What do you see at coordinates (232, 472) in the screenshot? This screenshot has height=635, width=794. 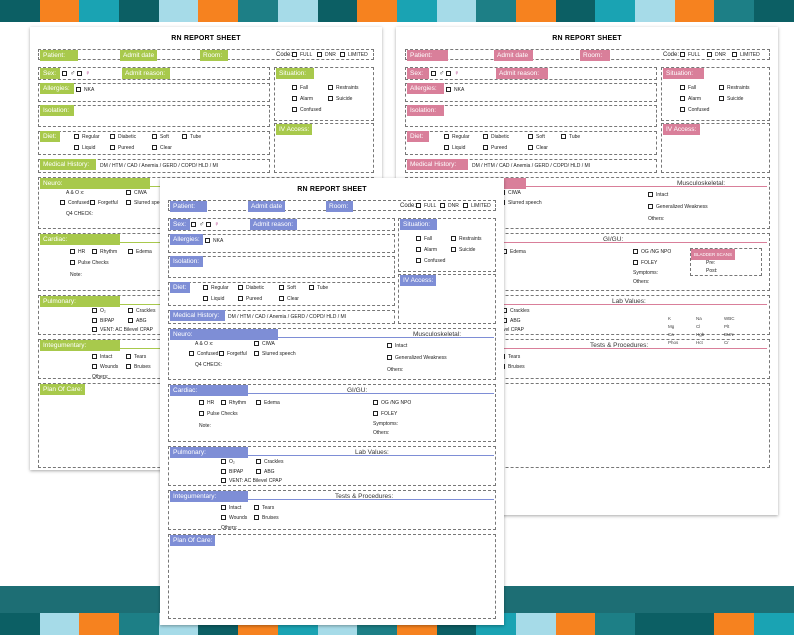 I see `checkbox-bipap: BIPAP` at bounding box center [232, 472].